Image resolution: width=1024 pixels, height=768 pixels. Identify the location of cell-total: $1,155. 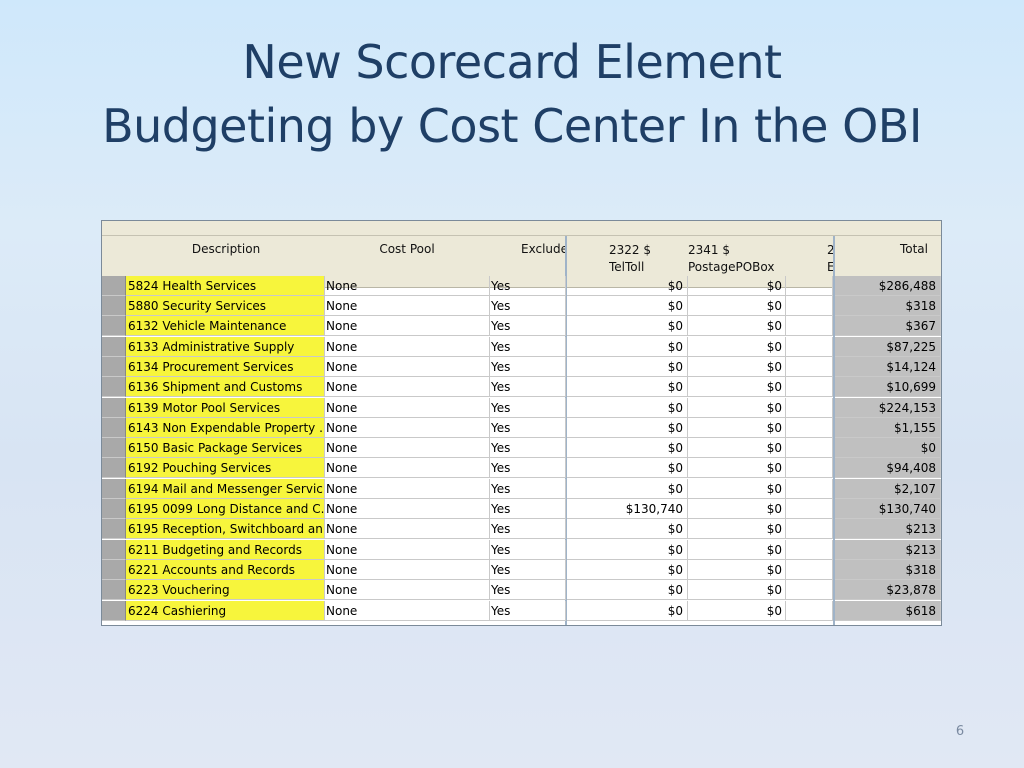
(888, 427).